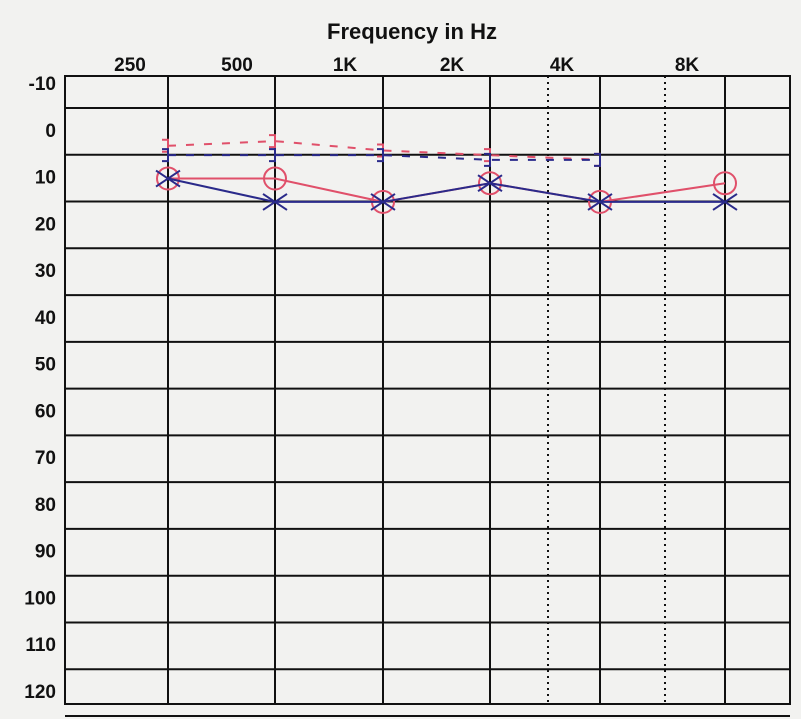 The width and height of the screenshot is (801, 719). I want to click on y-tick-label: 30, so click(45, 271).